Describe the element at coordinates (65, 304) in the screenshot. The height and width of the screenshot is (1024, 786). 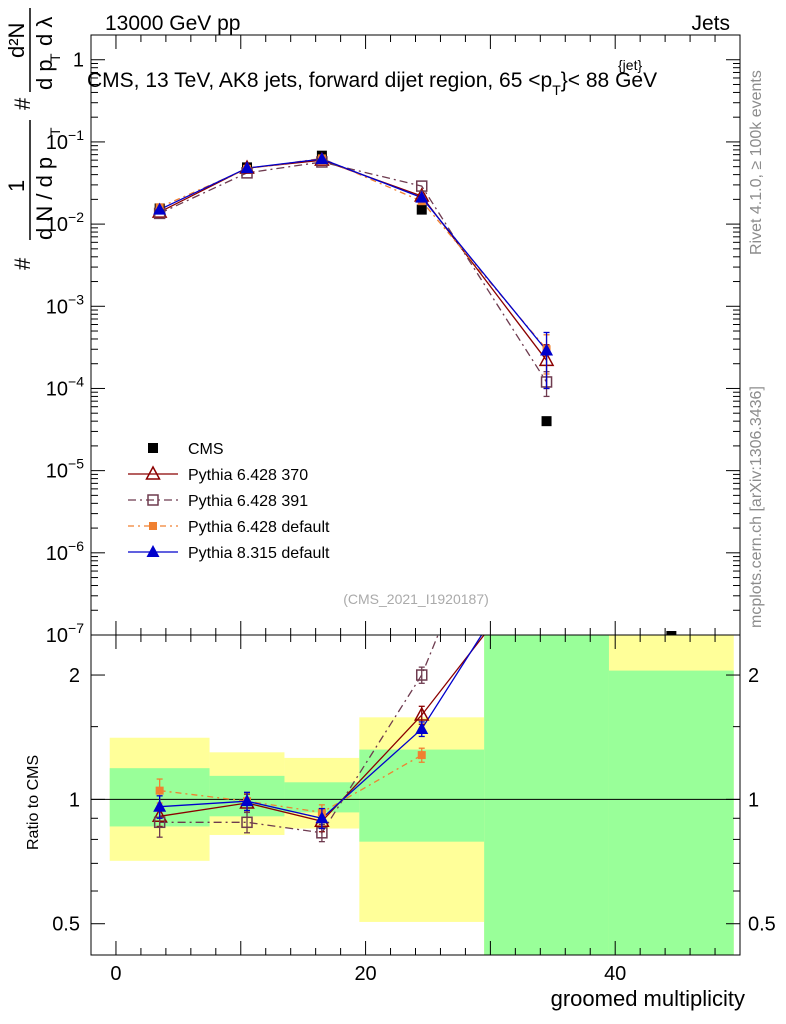
I see `y-tick-label: 10⁻³` at that location.